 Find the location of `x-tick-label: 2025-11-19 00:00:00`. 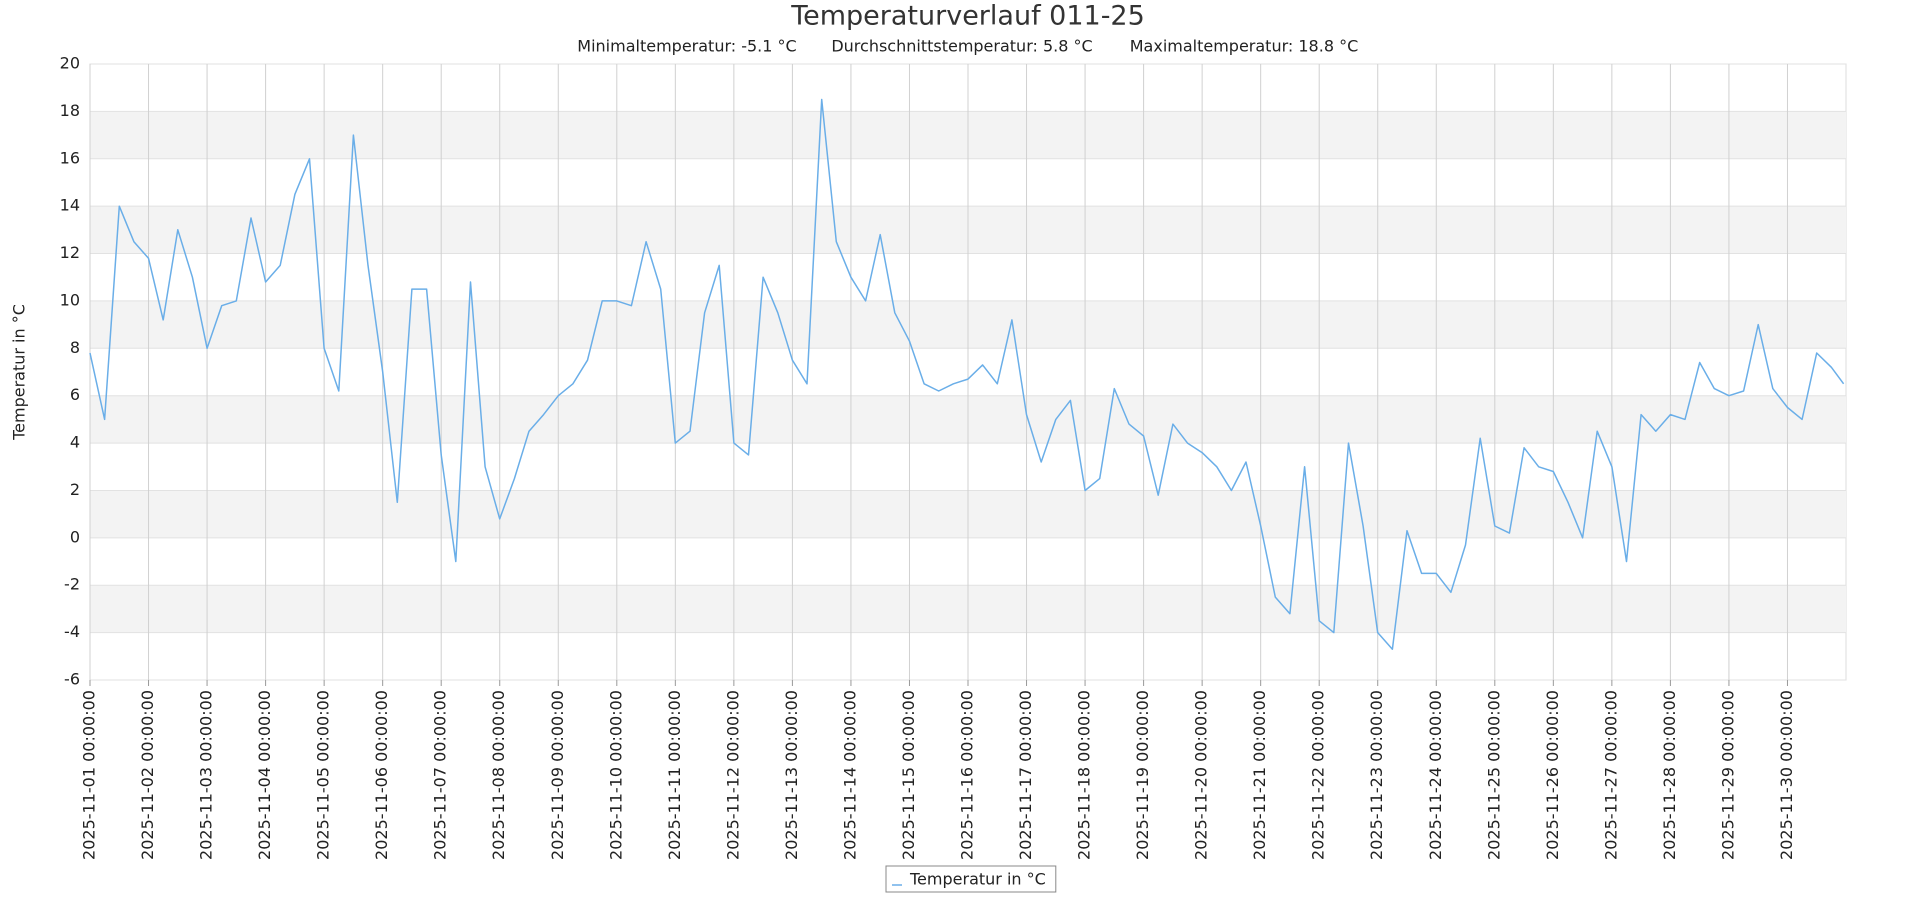

x-tick-label: 2025-11-19 00:00:00 is located at coordinates (1142, 775).